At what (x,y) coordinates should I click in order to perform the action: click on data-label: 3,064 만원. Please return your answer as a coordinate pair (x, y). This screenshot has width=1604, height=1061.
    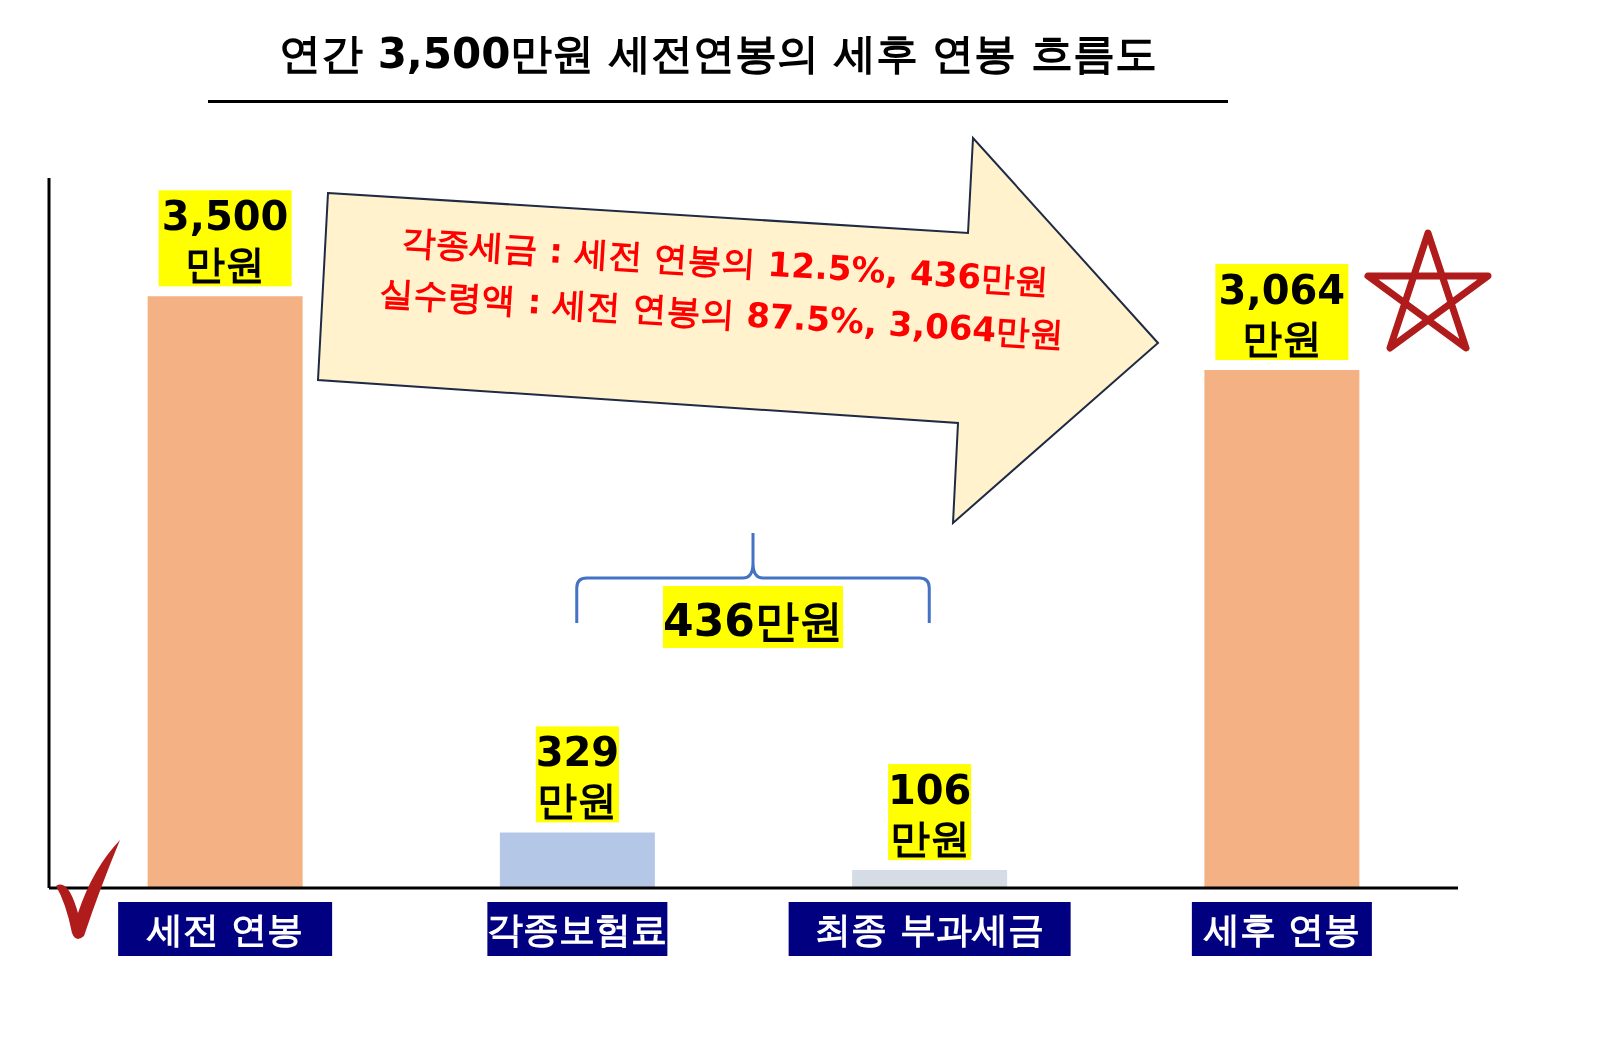
    Looking at the image, I should click on (1282, 314).